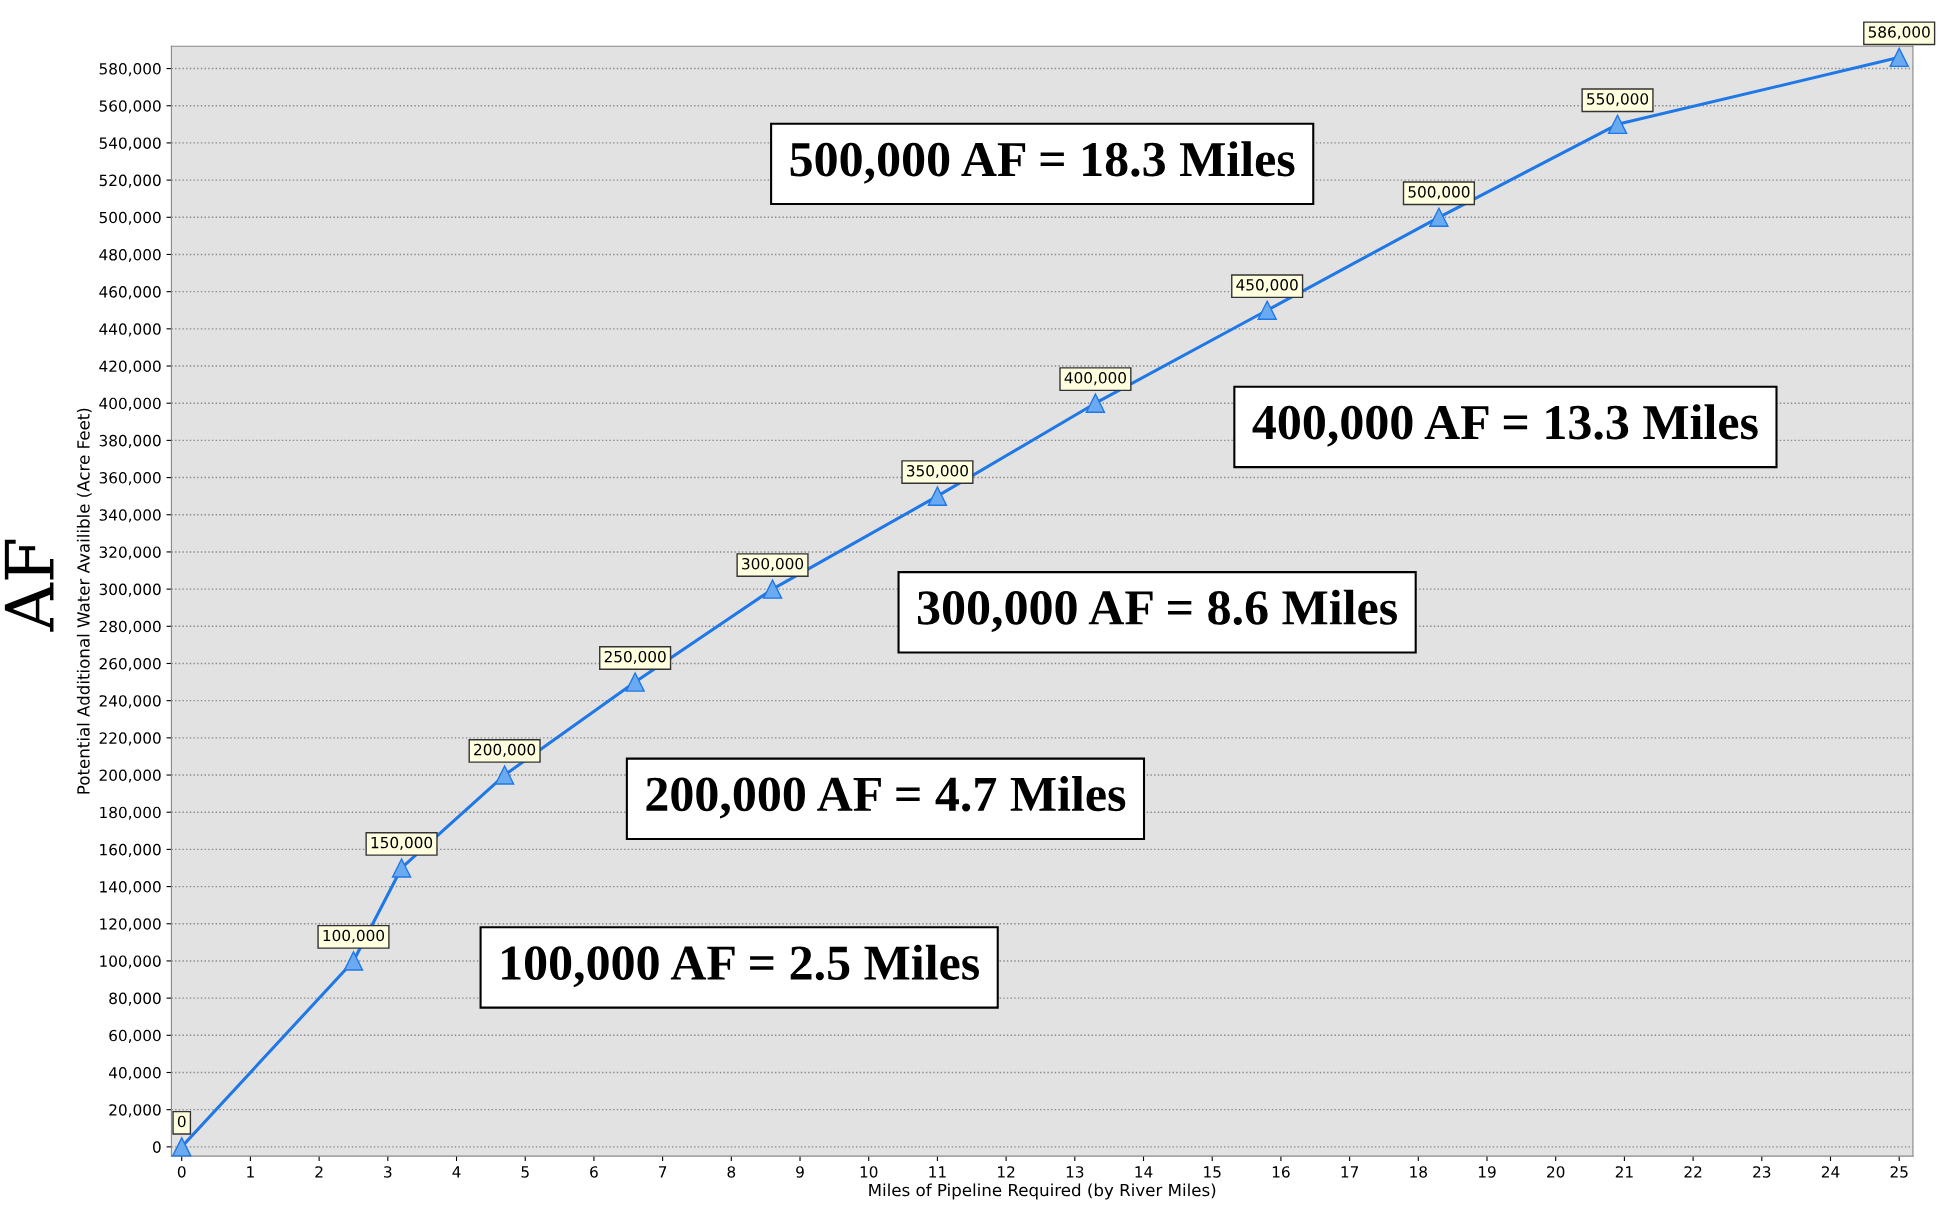 The height and width of the screenshot is (1217, 1948). I want to click on y-tick-label: 220,000, so click(130, 739).